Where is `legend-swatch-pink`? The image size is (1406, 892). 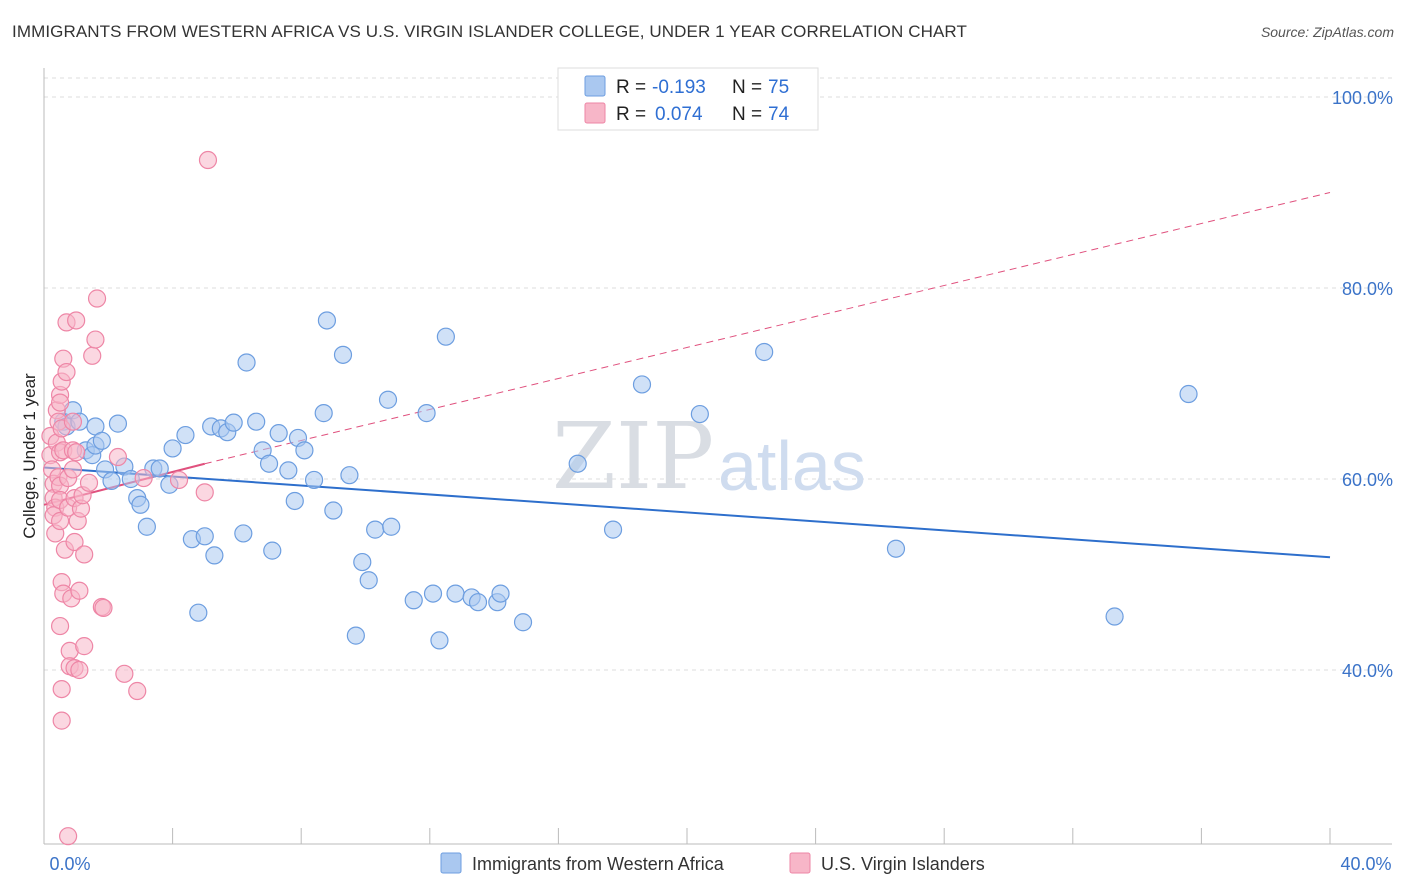 legend-swatch-pink is located at coordinates (595, 113).